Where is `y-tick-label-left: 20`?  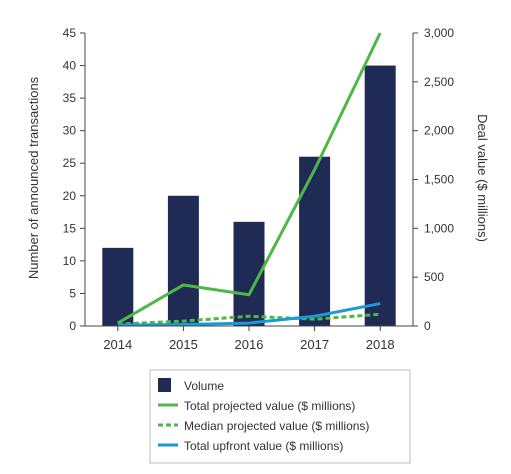
y-tick-label-left: 20 is located at coordinates (70, 196).